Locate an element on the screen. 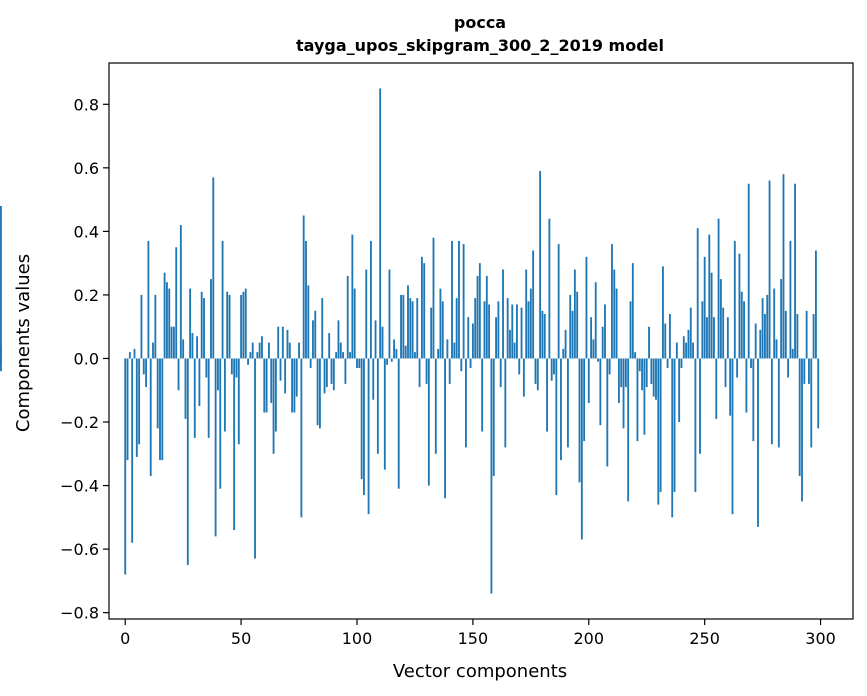 The image size is (867, 696). x-tick-label: 50 is located at coordinates (241, 638).